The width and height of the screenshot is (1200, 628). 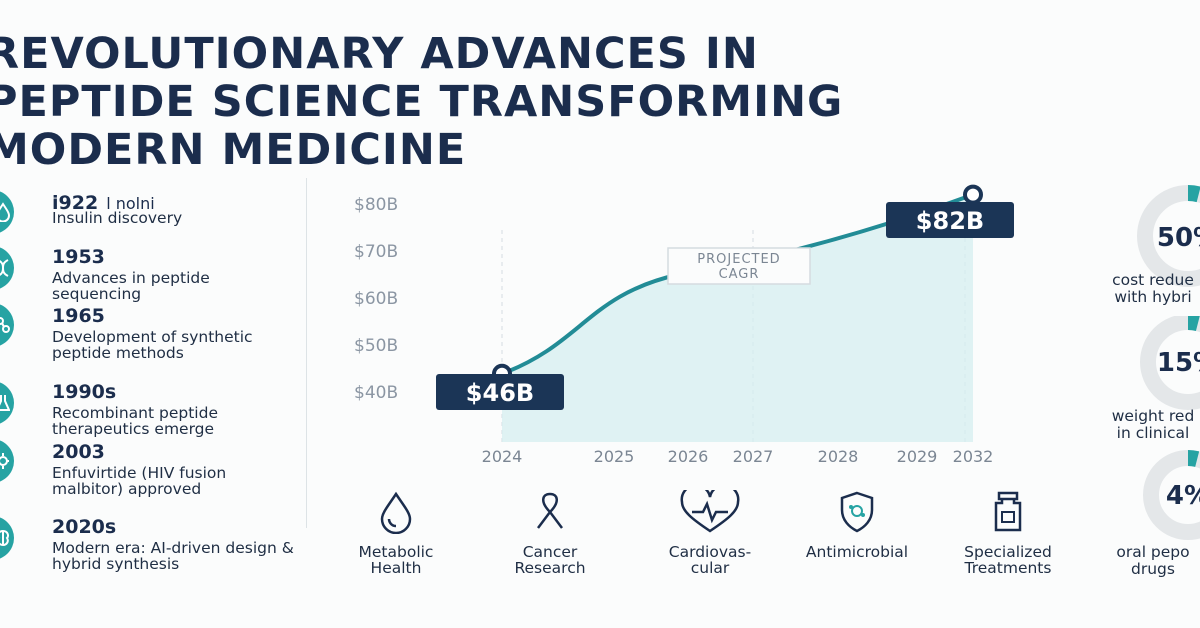 What do you see at coordinates (1178, 363) in the screenshot?
I see `donut-value: 15%` at bounding box center [1178, 363].